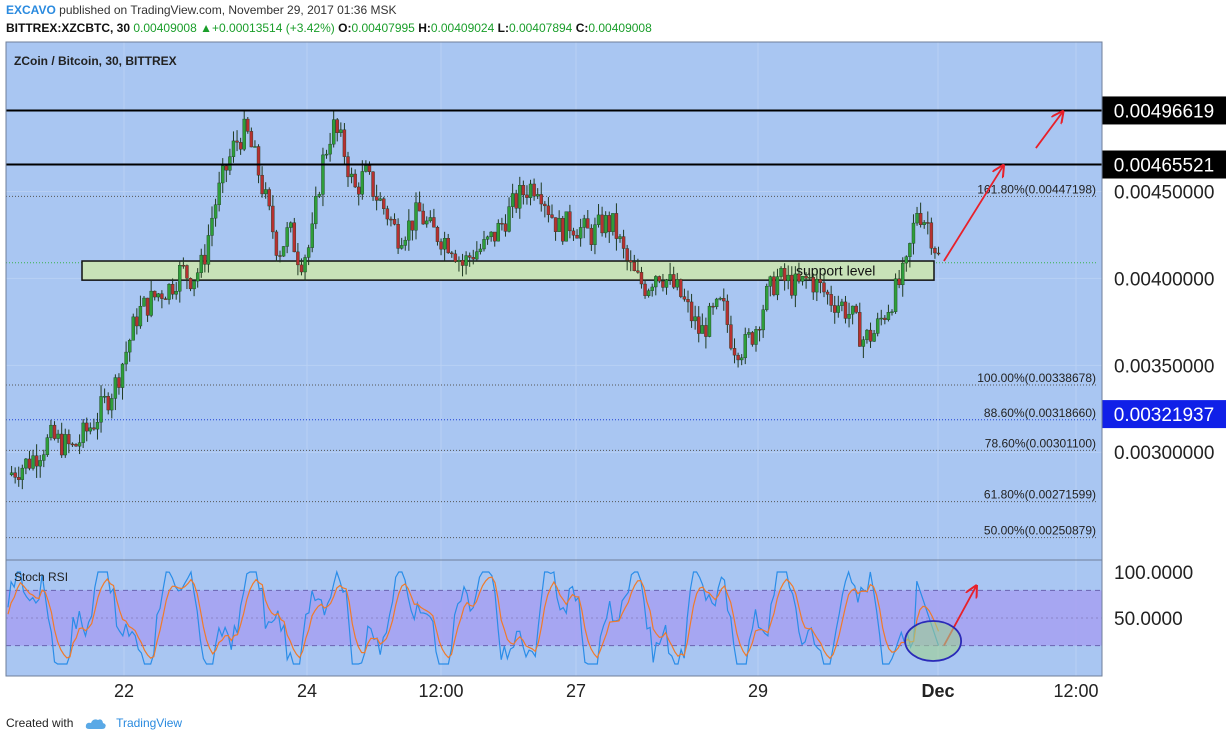  I want to click on footer: Created with TradingView, so click(94, 724).